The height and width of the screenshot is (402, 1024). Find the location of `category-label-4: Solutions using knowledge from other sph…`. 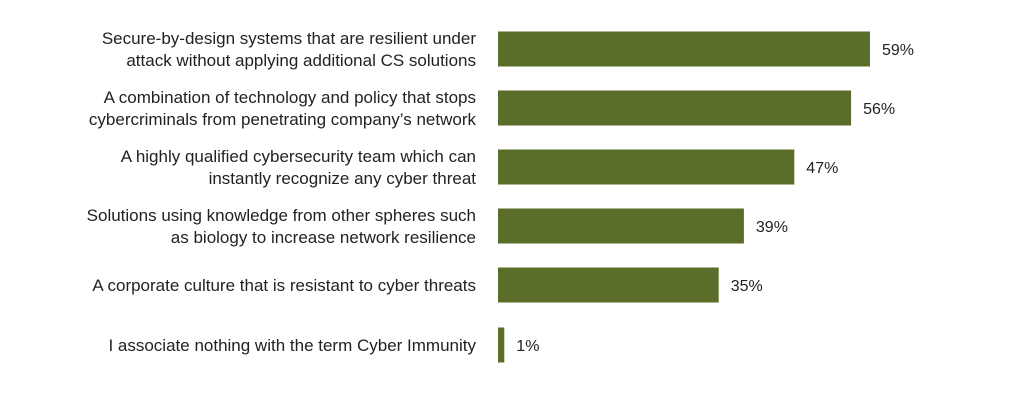

category-label-4: Solutions using knowledge from other sph… is located at coordinates (281, 226).